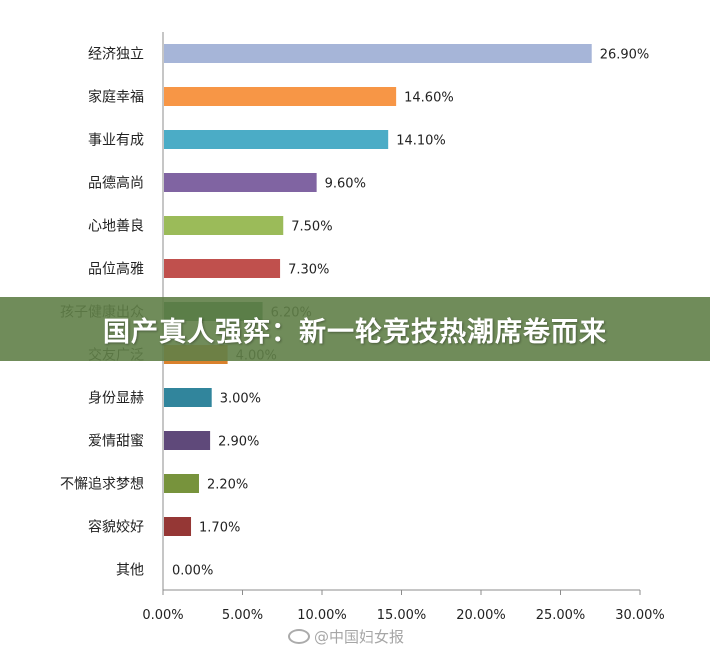  What do you see at coordinates (116, 55) in the screenshot?
I see `category-label: 经济独立` at bounding box center [116, 55].